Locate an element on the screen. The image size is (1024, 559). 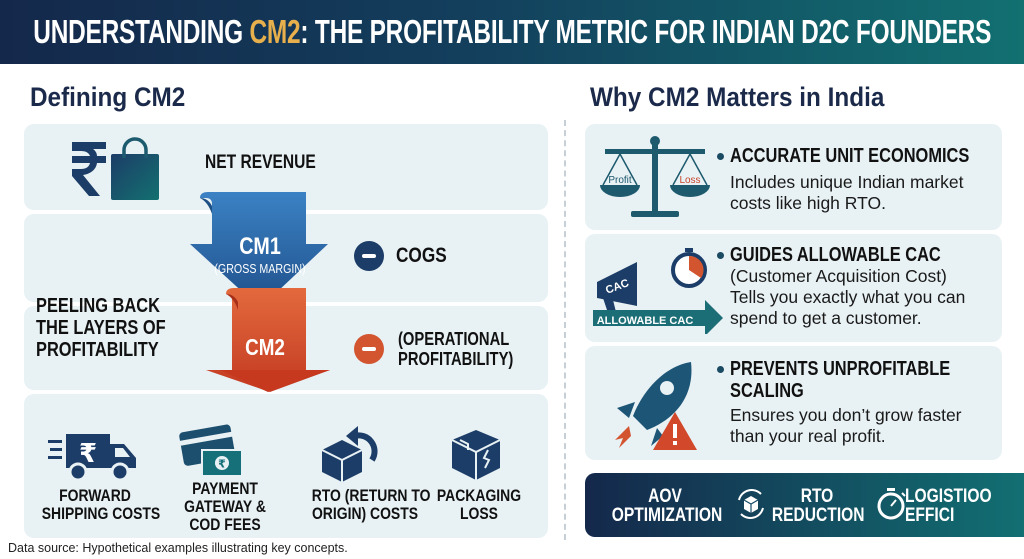
allowable-cac-arrow-label: ALLOWABLE CAC is located at coordinates (645, 321).